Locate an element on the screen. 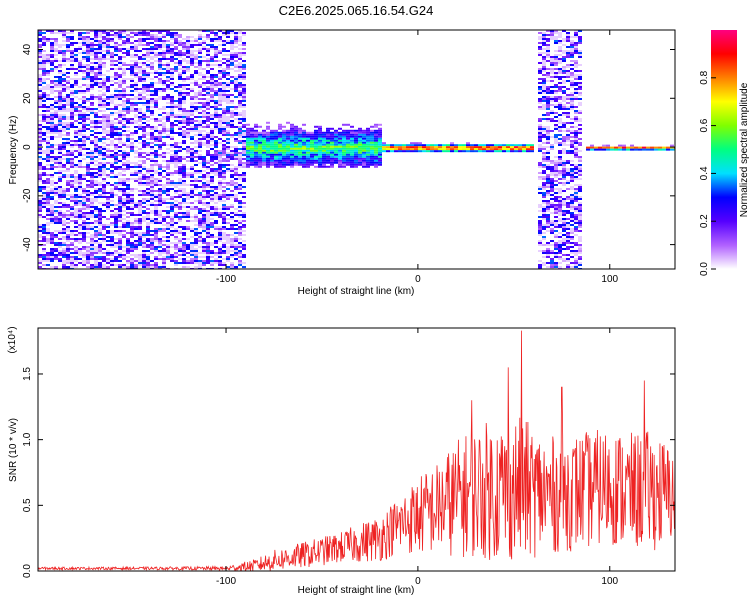 The height and width of the screenshot is (600, 750). snr-multiplier: (x10⁴) is located at coordinates (12, 339).